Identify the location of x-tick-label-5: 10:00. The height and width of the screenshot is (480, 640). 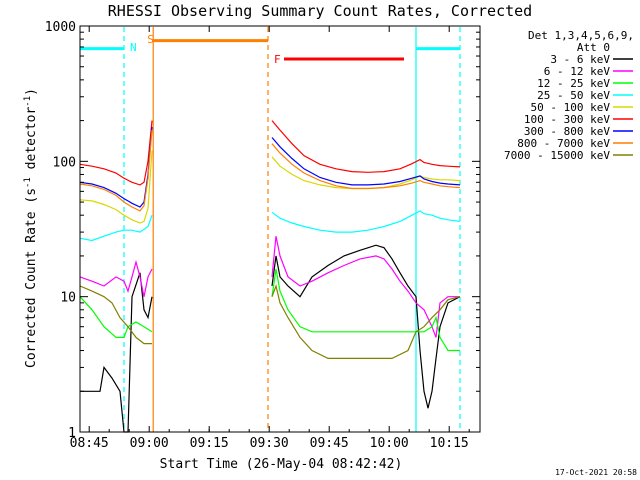
(389, 443).